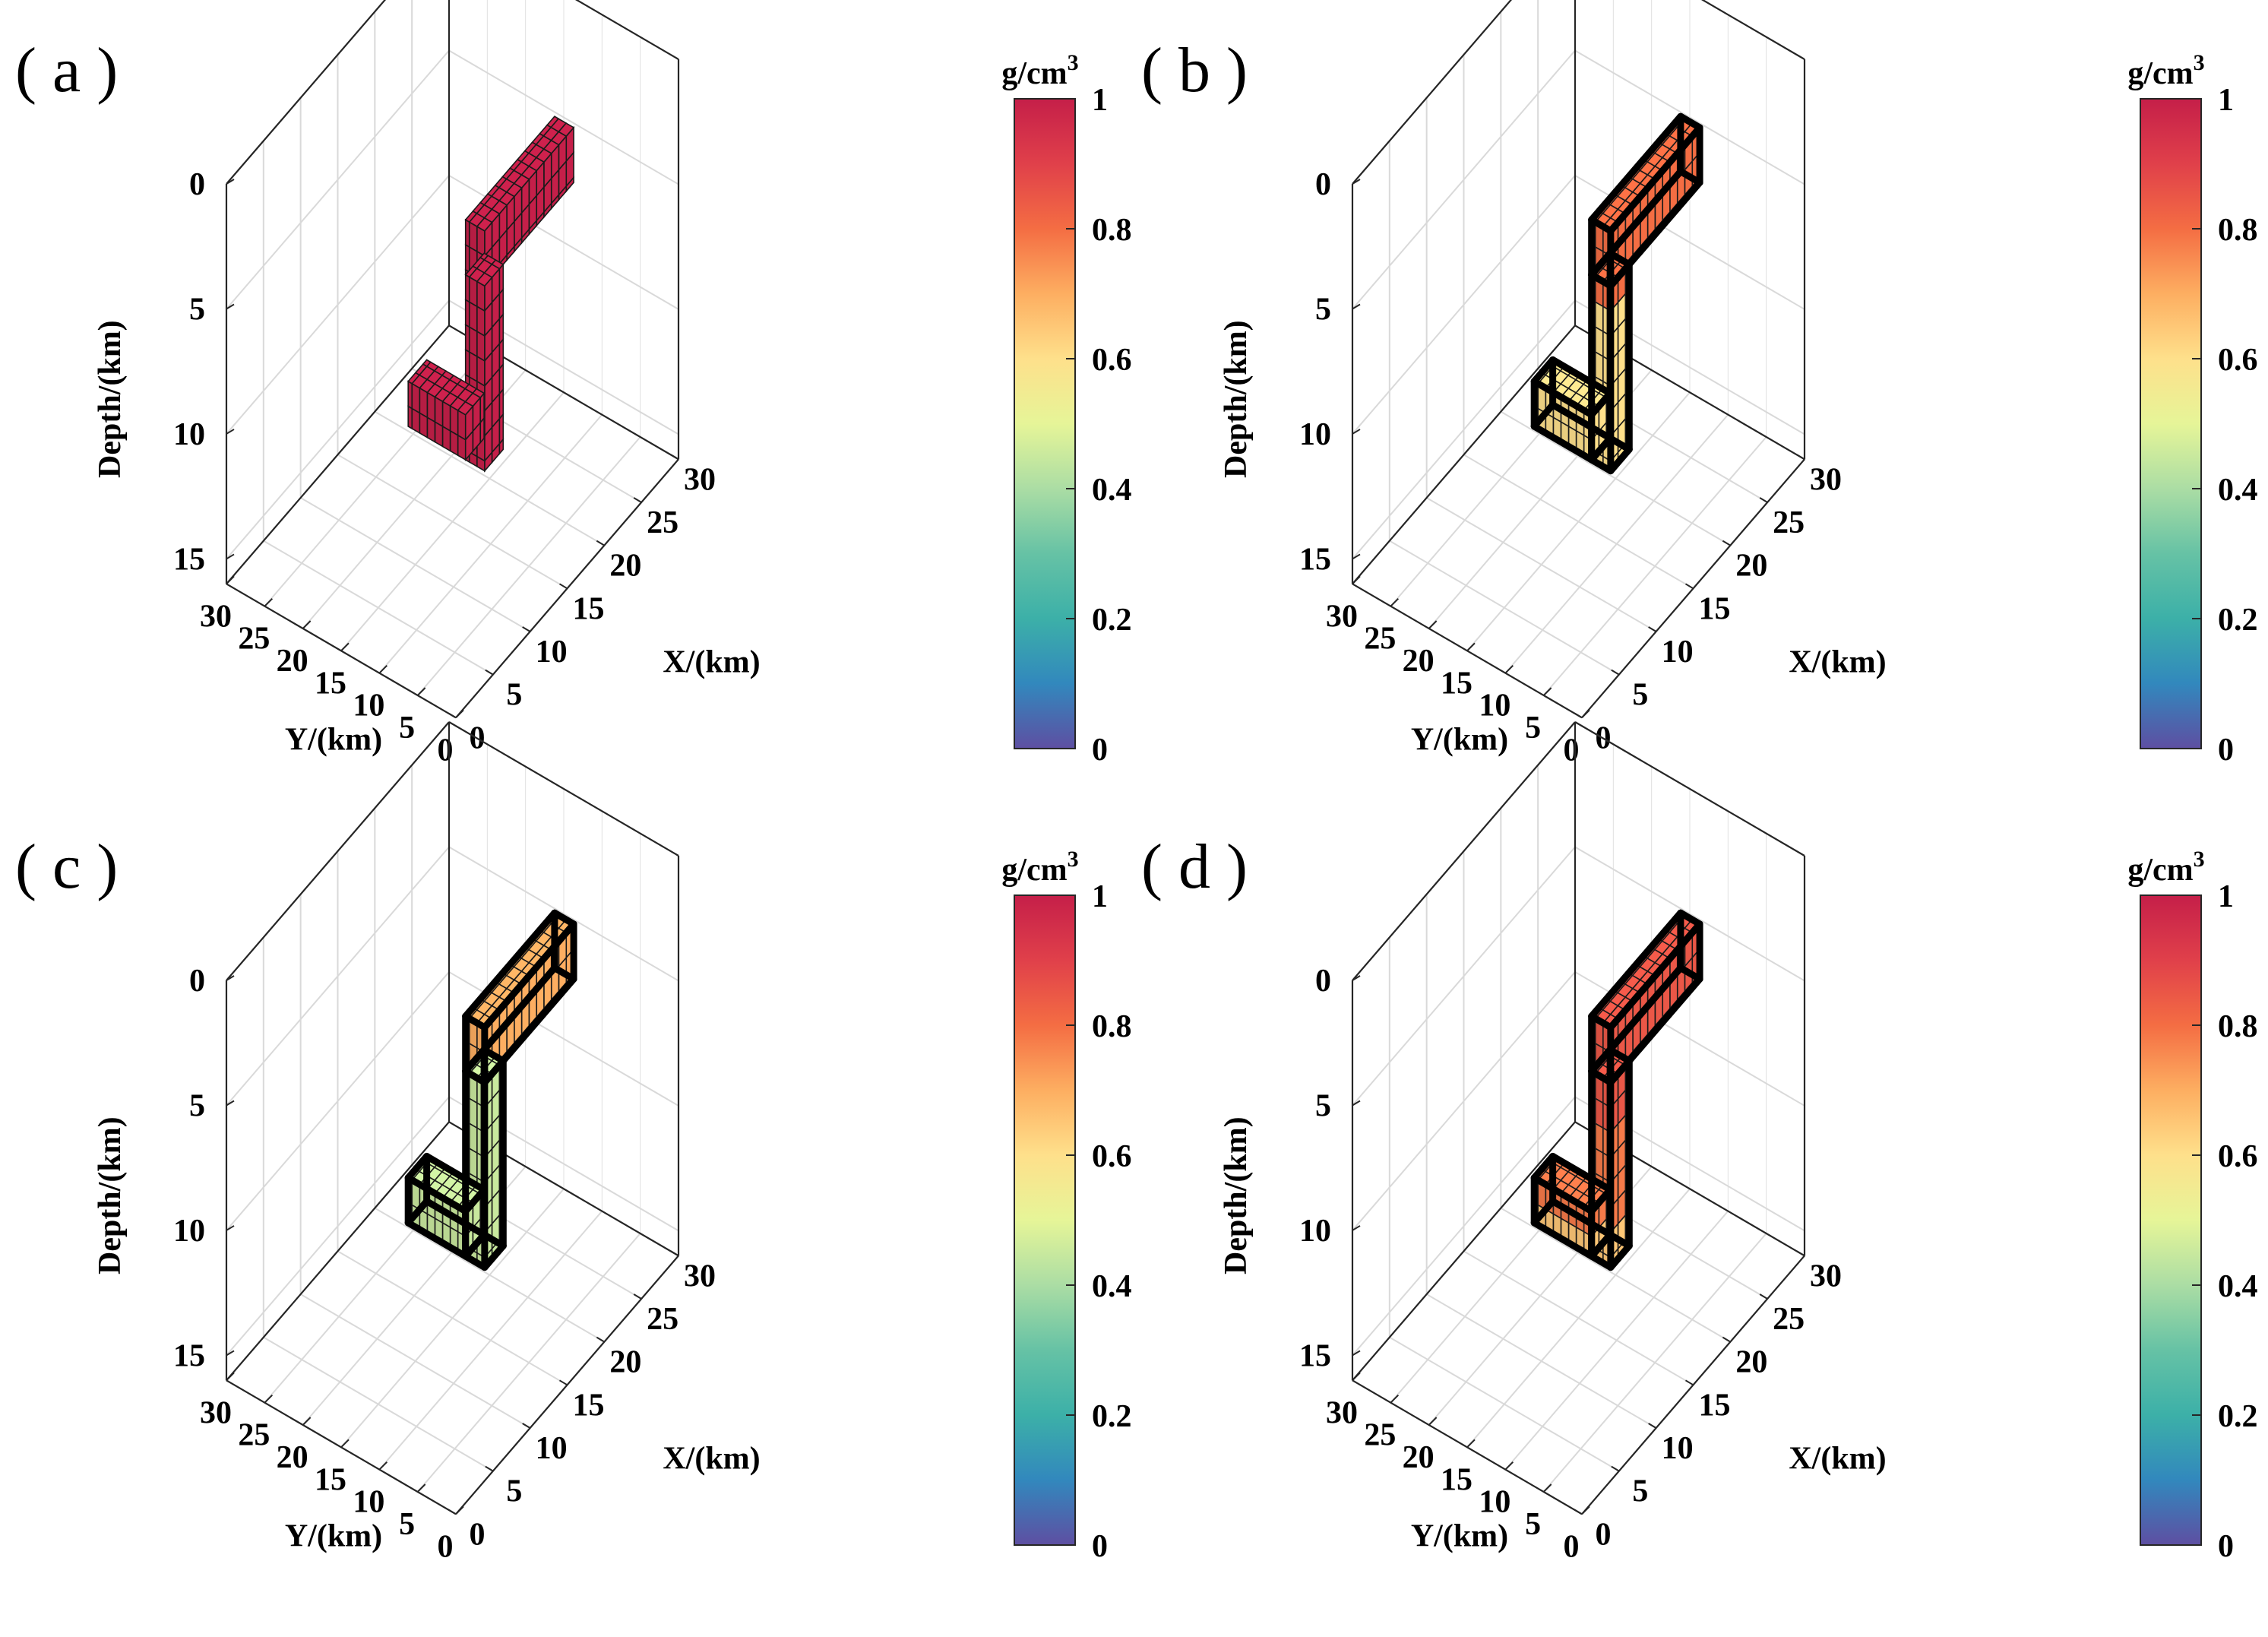  Describe the element at coordinates (2238, 1156) in the screenshot. I see `colorbar-tick-label: 0.6` at that location.